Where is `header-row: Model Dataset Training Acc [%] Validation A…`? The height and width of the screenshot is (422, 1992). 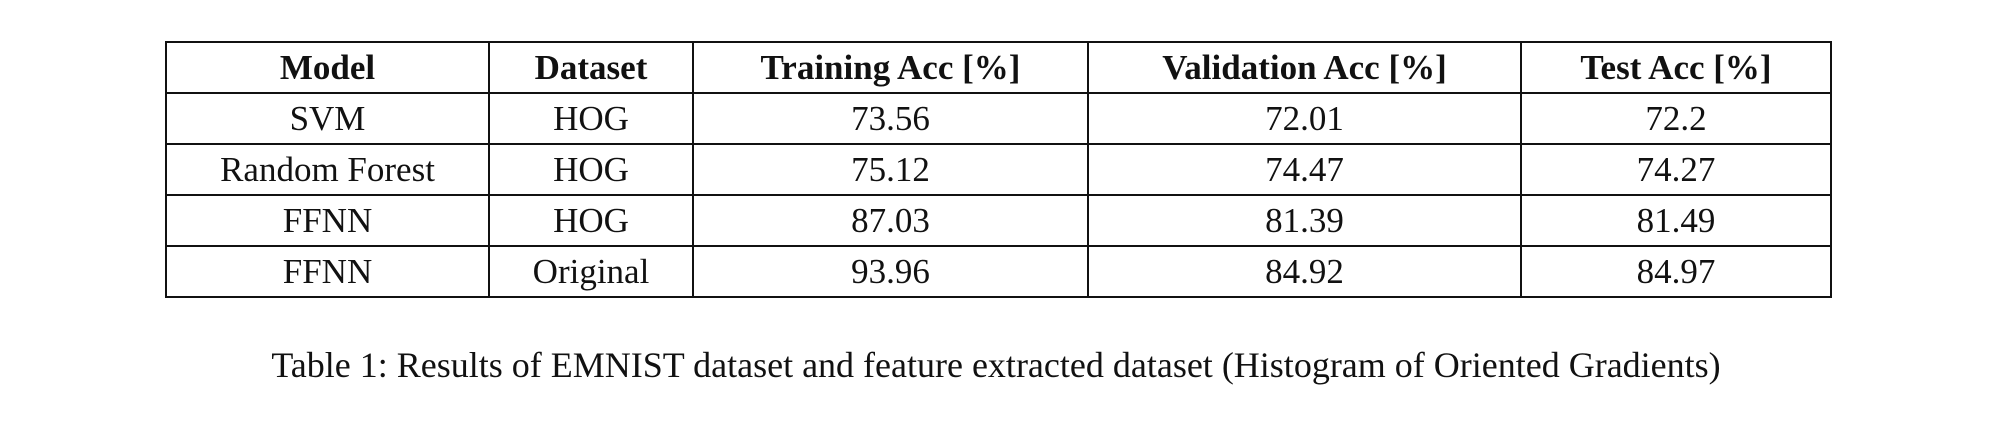 header-row: Model Dataset Training Acc [%] Validation A… is located at coordinates (998, 67).